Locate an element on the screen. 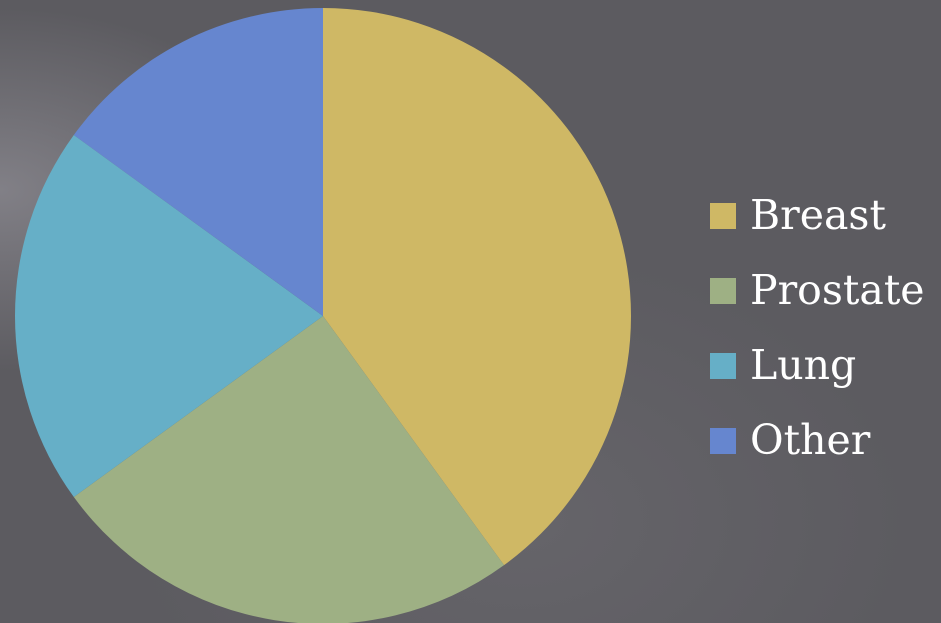 This screenshot has width=941, height=623. legend-swatch-breast is located at coordinates (723, 215).